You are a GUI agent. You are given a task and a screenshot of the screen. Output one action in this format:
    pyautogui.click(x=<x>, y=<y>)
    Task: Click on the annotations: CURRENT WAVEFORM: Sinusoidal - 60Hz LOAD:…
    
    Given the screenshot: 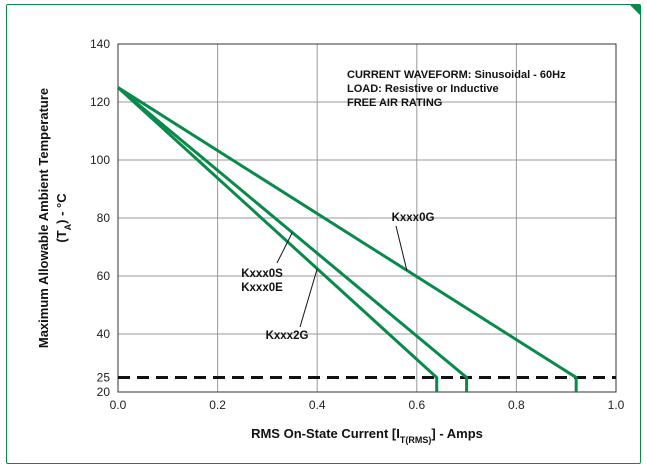 What is the action you would take?
    pyautogui.click(x=456, y=89)
    